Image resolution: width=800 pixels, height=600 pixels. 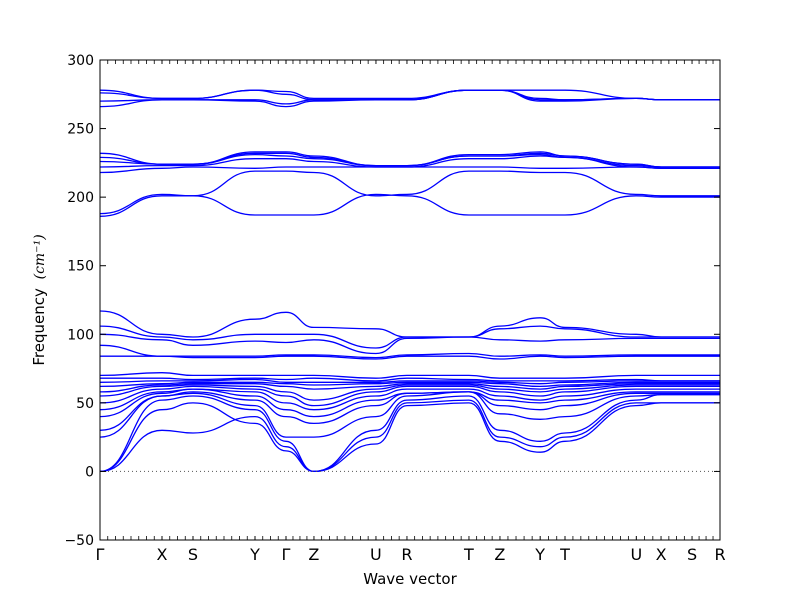 I want to click on y-tick-label: 300, so click(x=80, y=61).